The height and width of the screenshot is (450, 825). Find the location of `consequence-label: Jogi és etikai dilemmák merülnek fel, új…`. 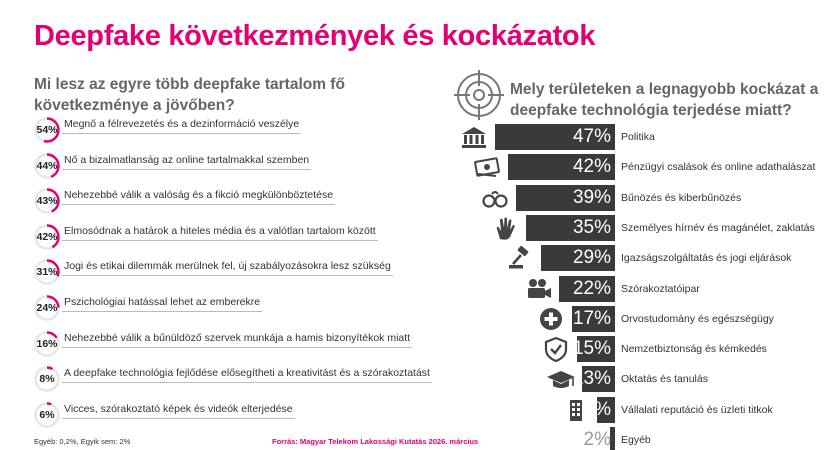

consequence-label: Jogi és etikai dilemmák merülnek fel, új… is located at coordinates (227, 266).